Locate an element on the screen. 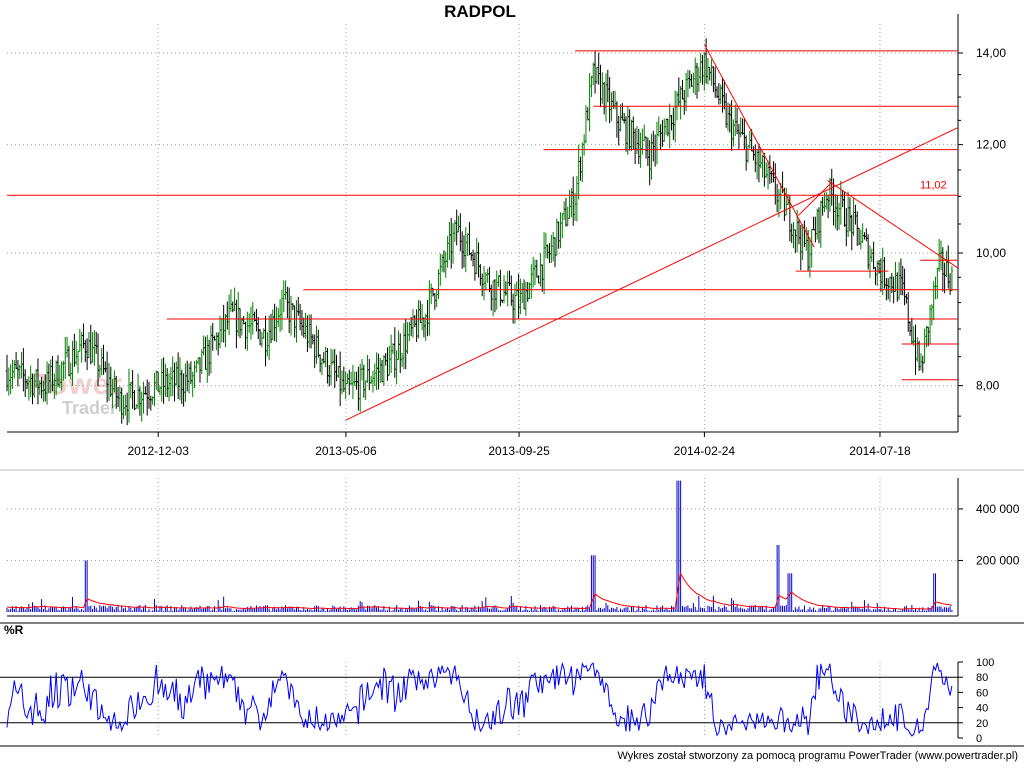 The image size is (1024, 768). watermark-trader: Trader is located at coordinates (90, 408).